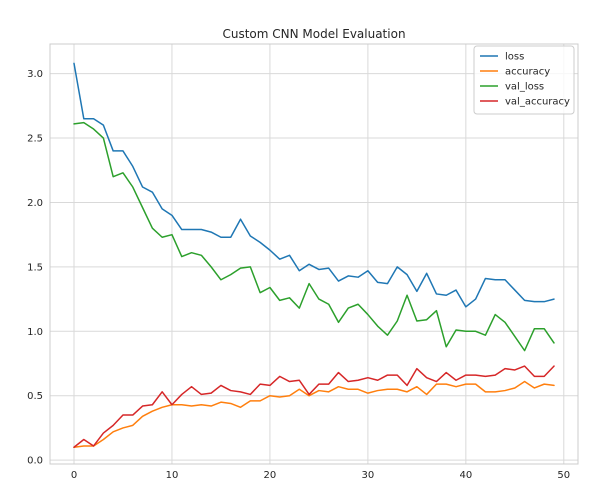  I want to click on y-tick-label: 1.5, so click(35, 267).